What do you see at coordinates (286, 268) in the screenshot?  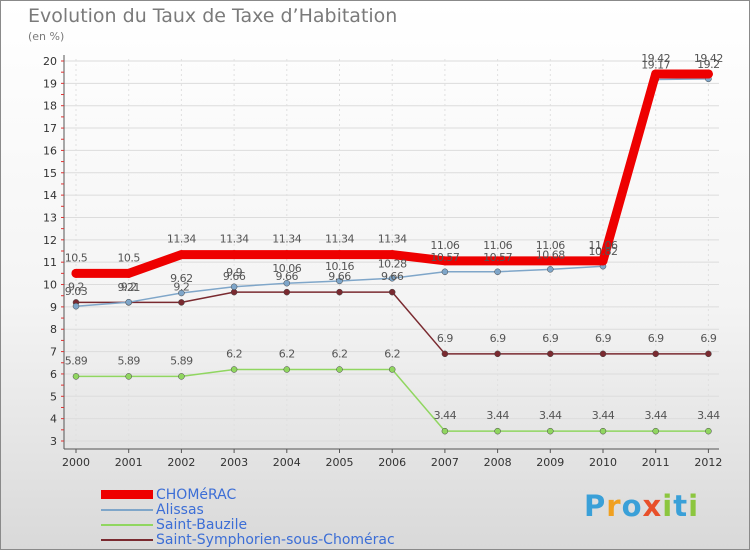 I see `data-label: 10.06` at bounding box center [286, 268].